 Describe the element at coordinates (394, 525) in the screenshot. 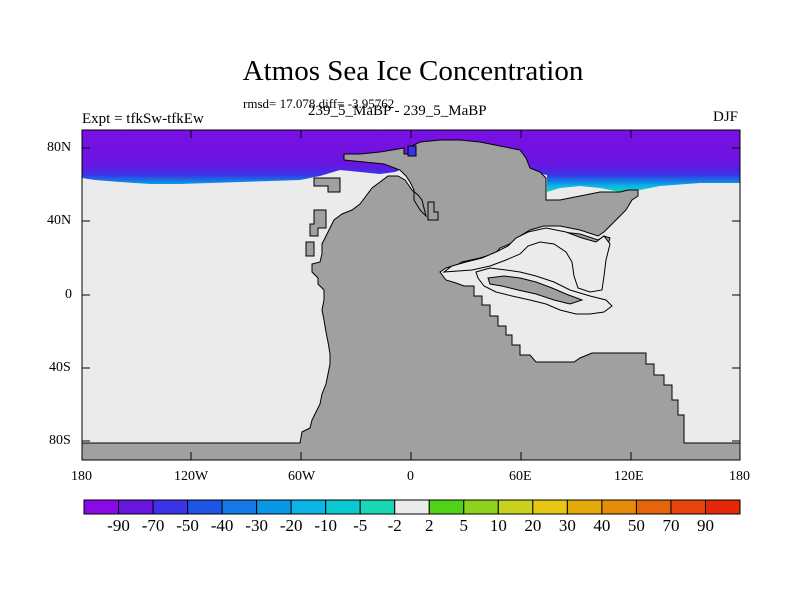

I see `colorbar-label: -2` at that location.